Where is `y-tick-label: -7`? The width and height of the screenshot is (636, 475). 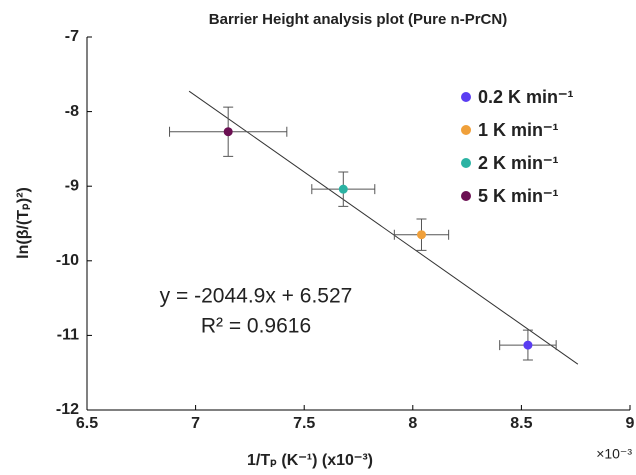 y-tick-label: -7 is located at coordinates (72, 36).